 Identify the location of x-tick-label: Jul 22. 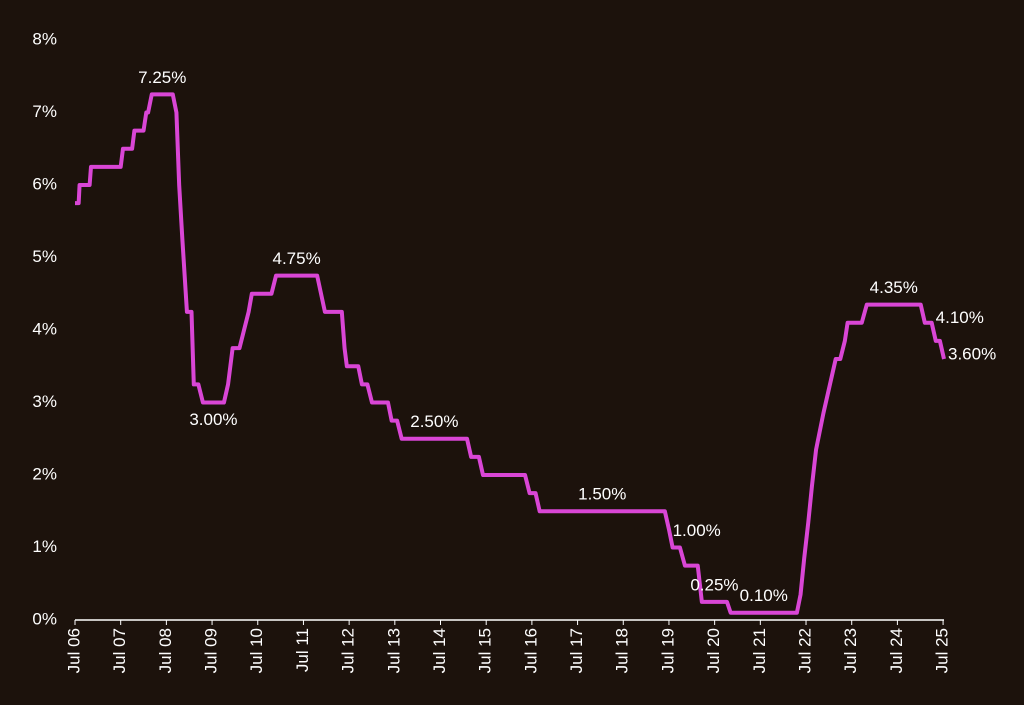
(805, 650).